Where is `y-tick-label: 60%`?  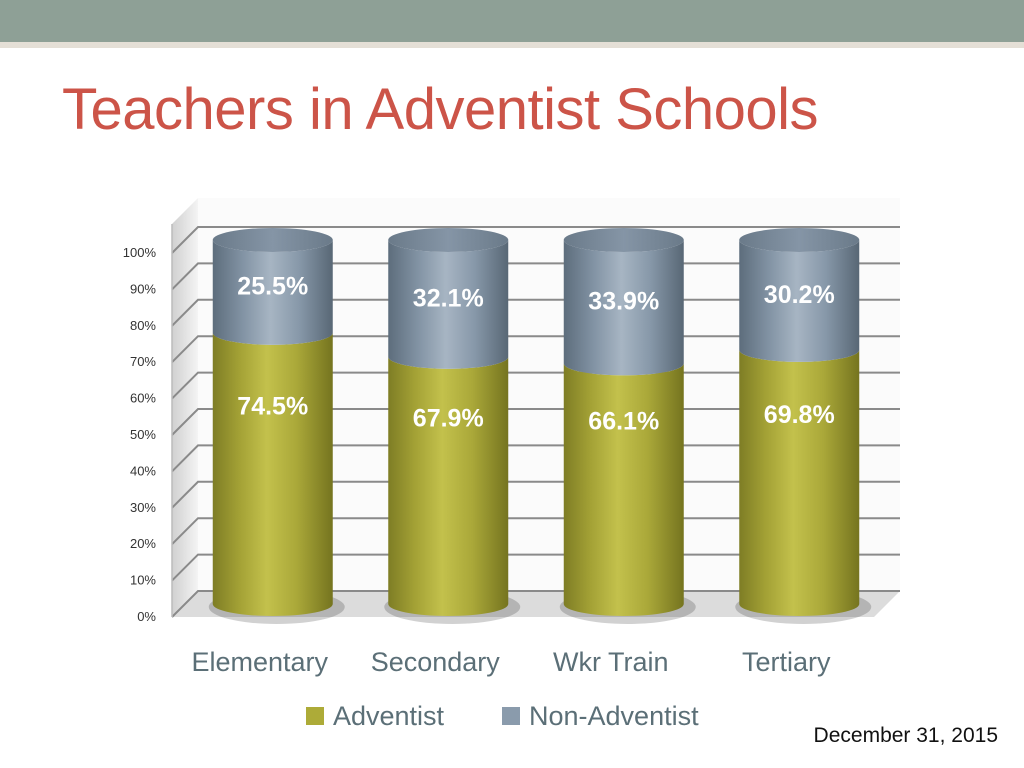 y-tick-label: 60% is located at coordinates (143, 398).